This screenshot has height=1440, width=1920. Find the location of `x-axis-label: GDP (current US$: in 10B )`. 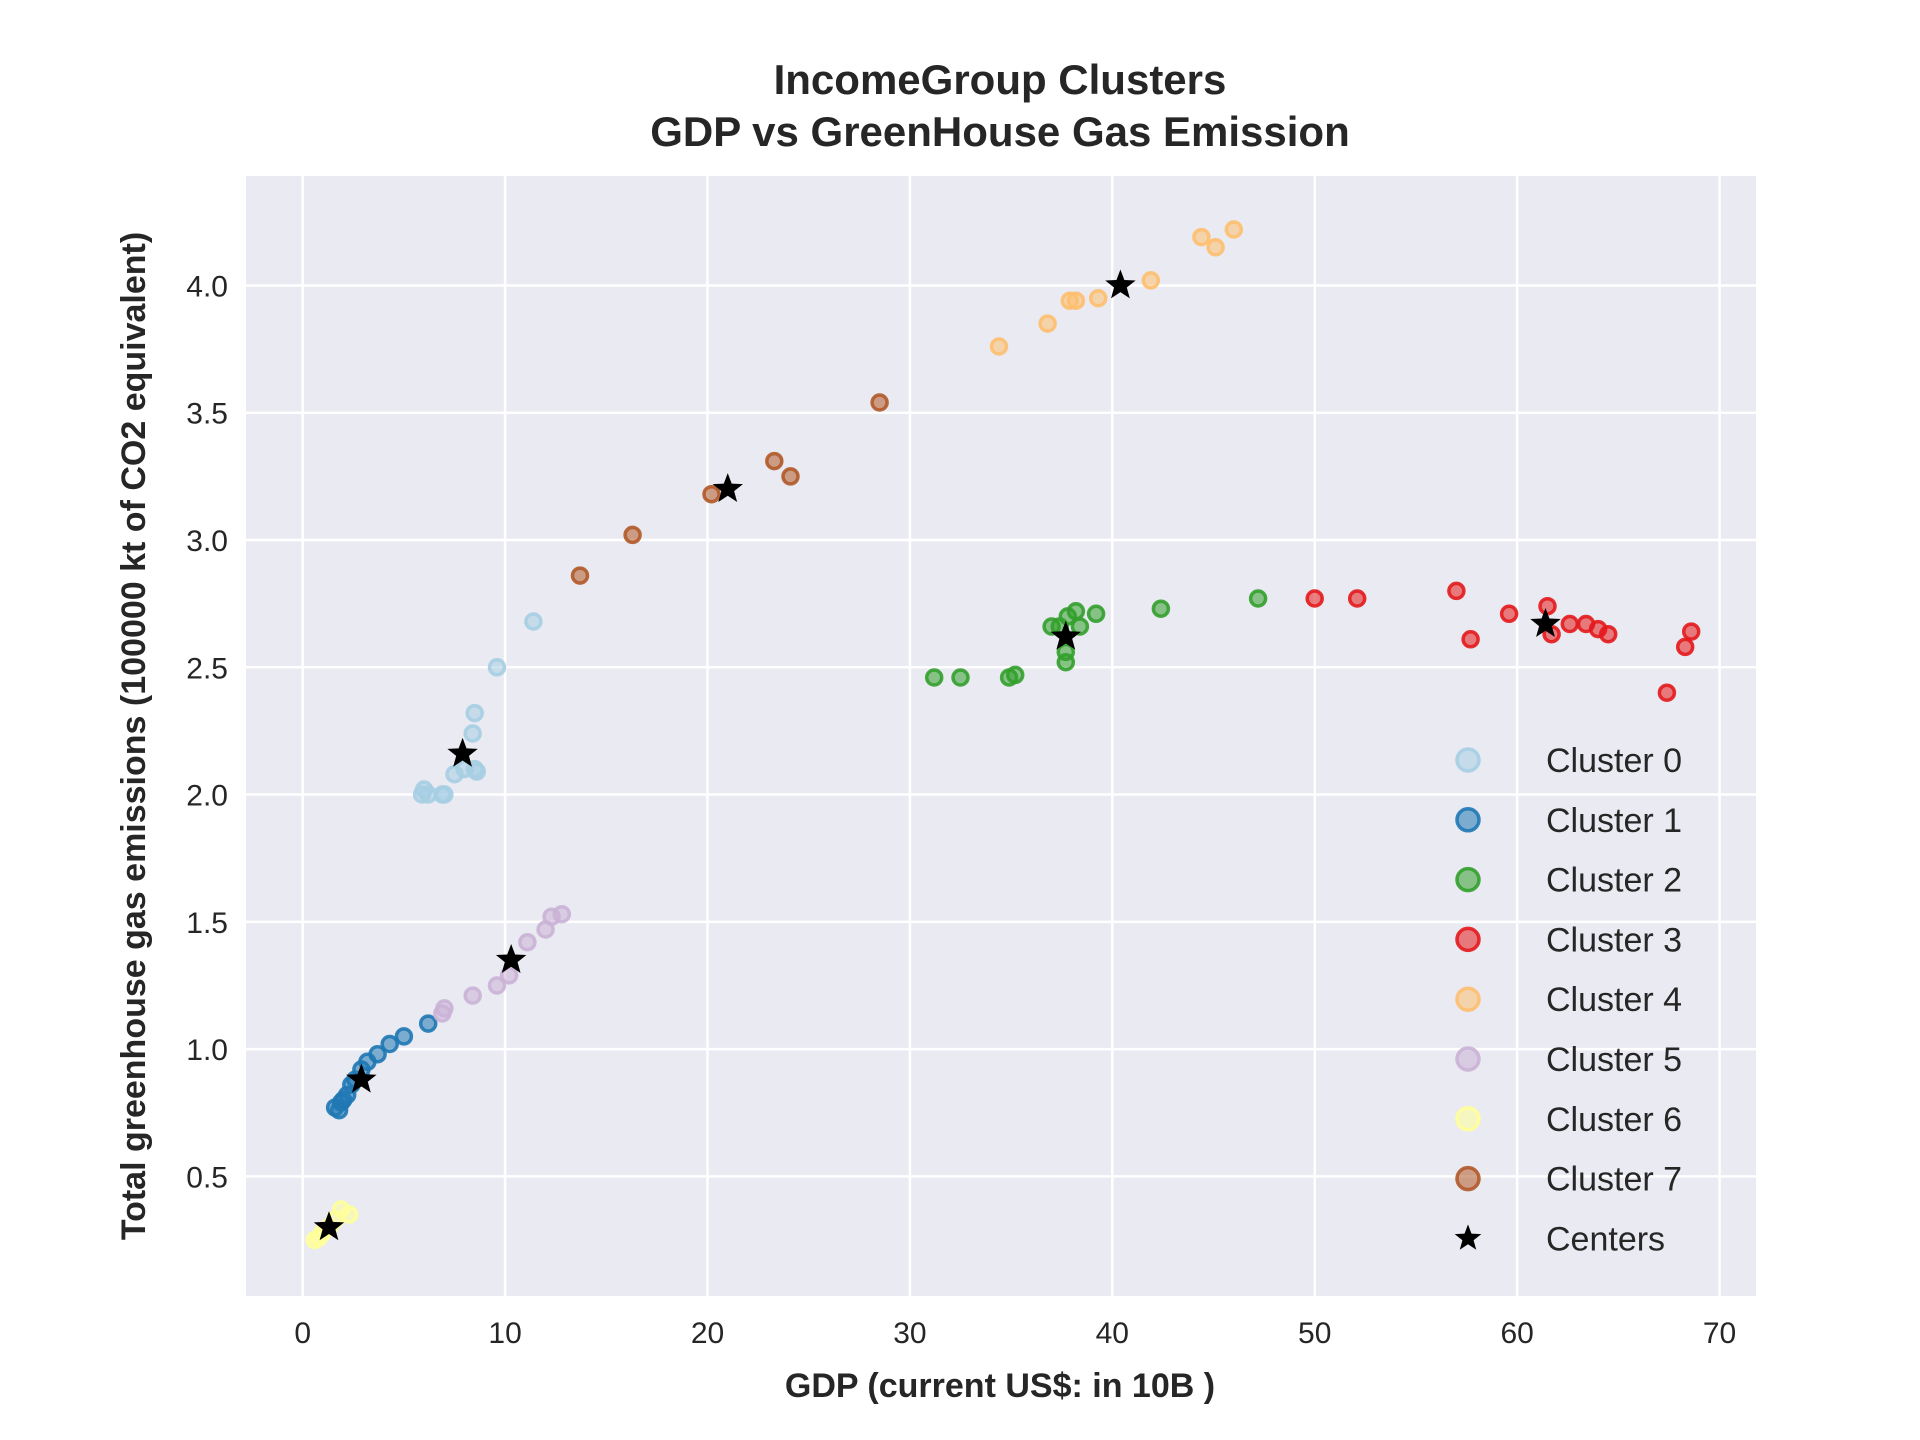

x-axis-label: GDP (current US$: in 10B ) is located at coordinates (1000, 1386).